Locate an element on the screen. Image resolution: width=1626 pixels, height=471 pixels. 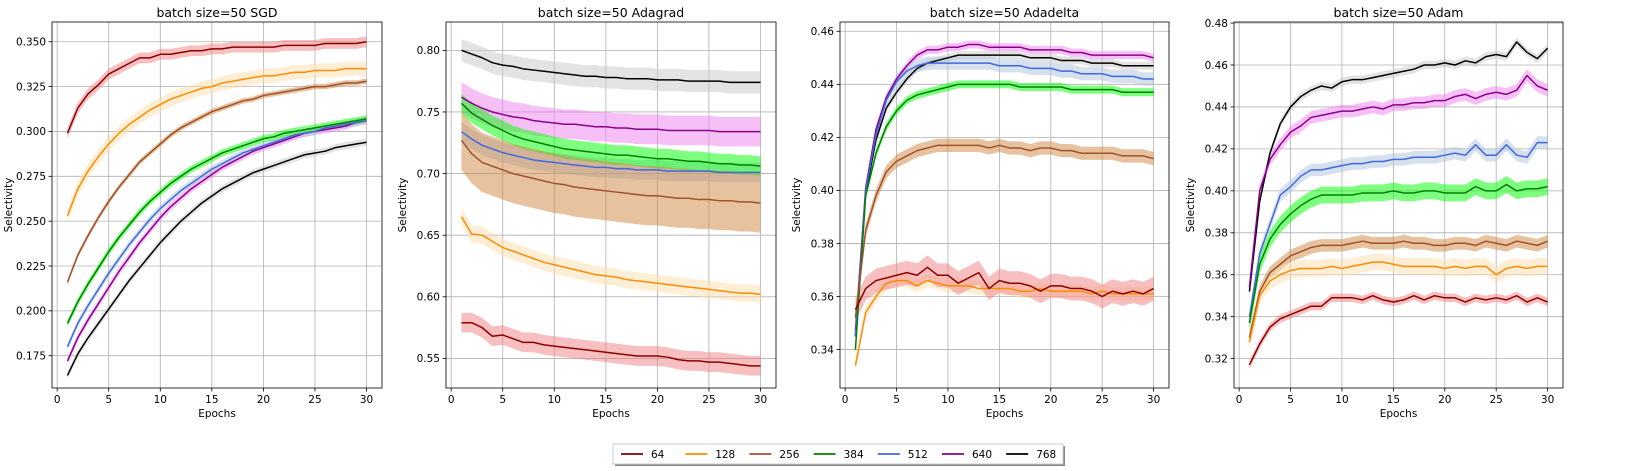
y-tick-label: 0.250 is located at coordinates (31, 222).